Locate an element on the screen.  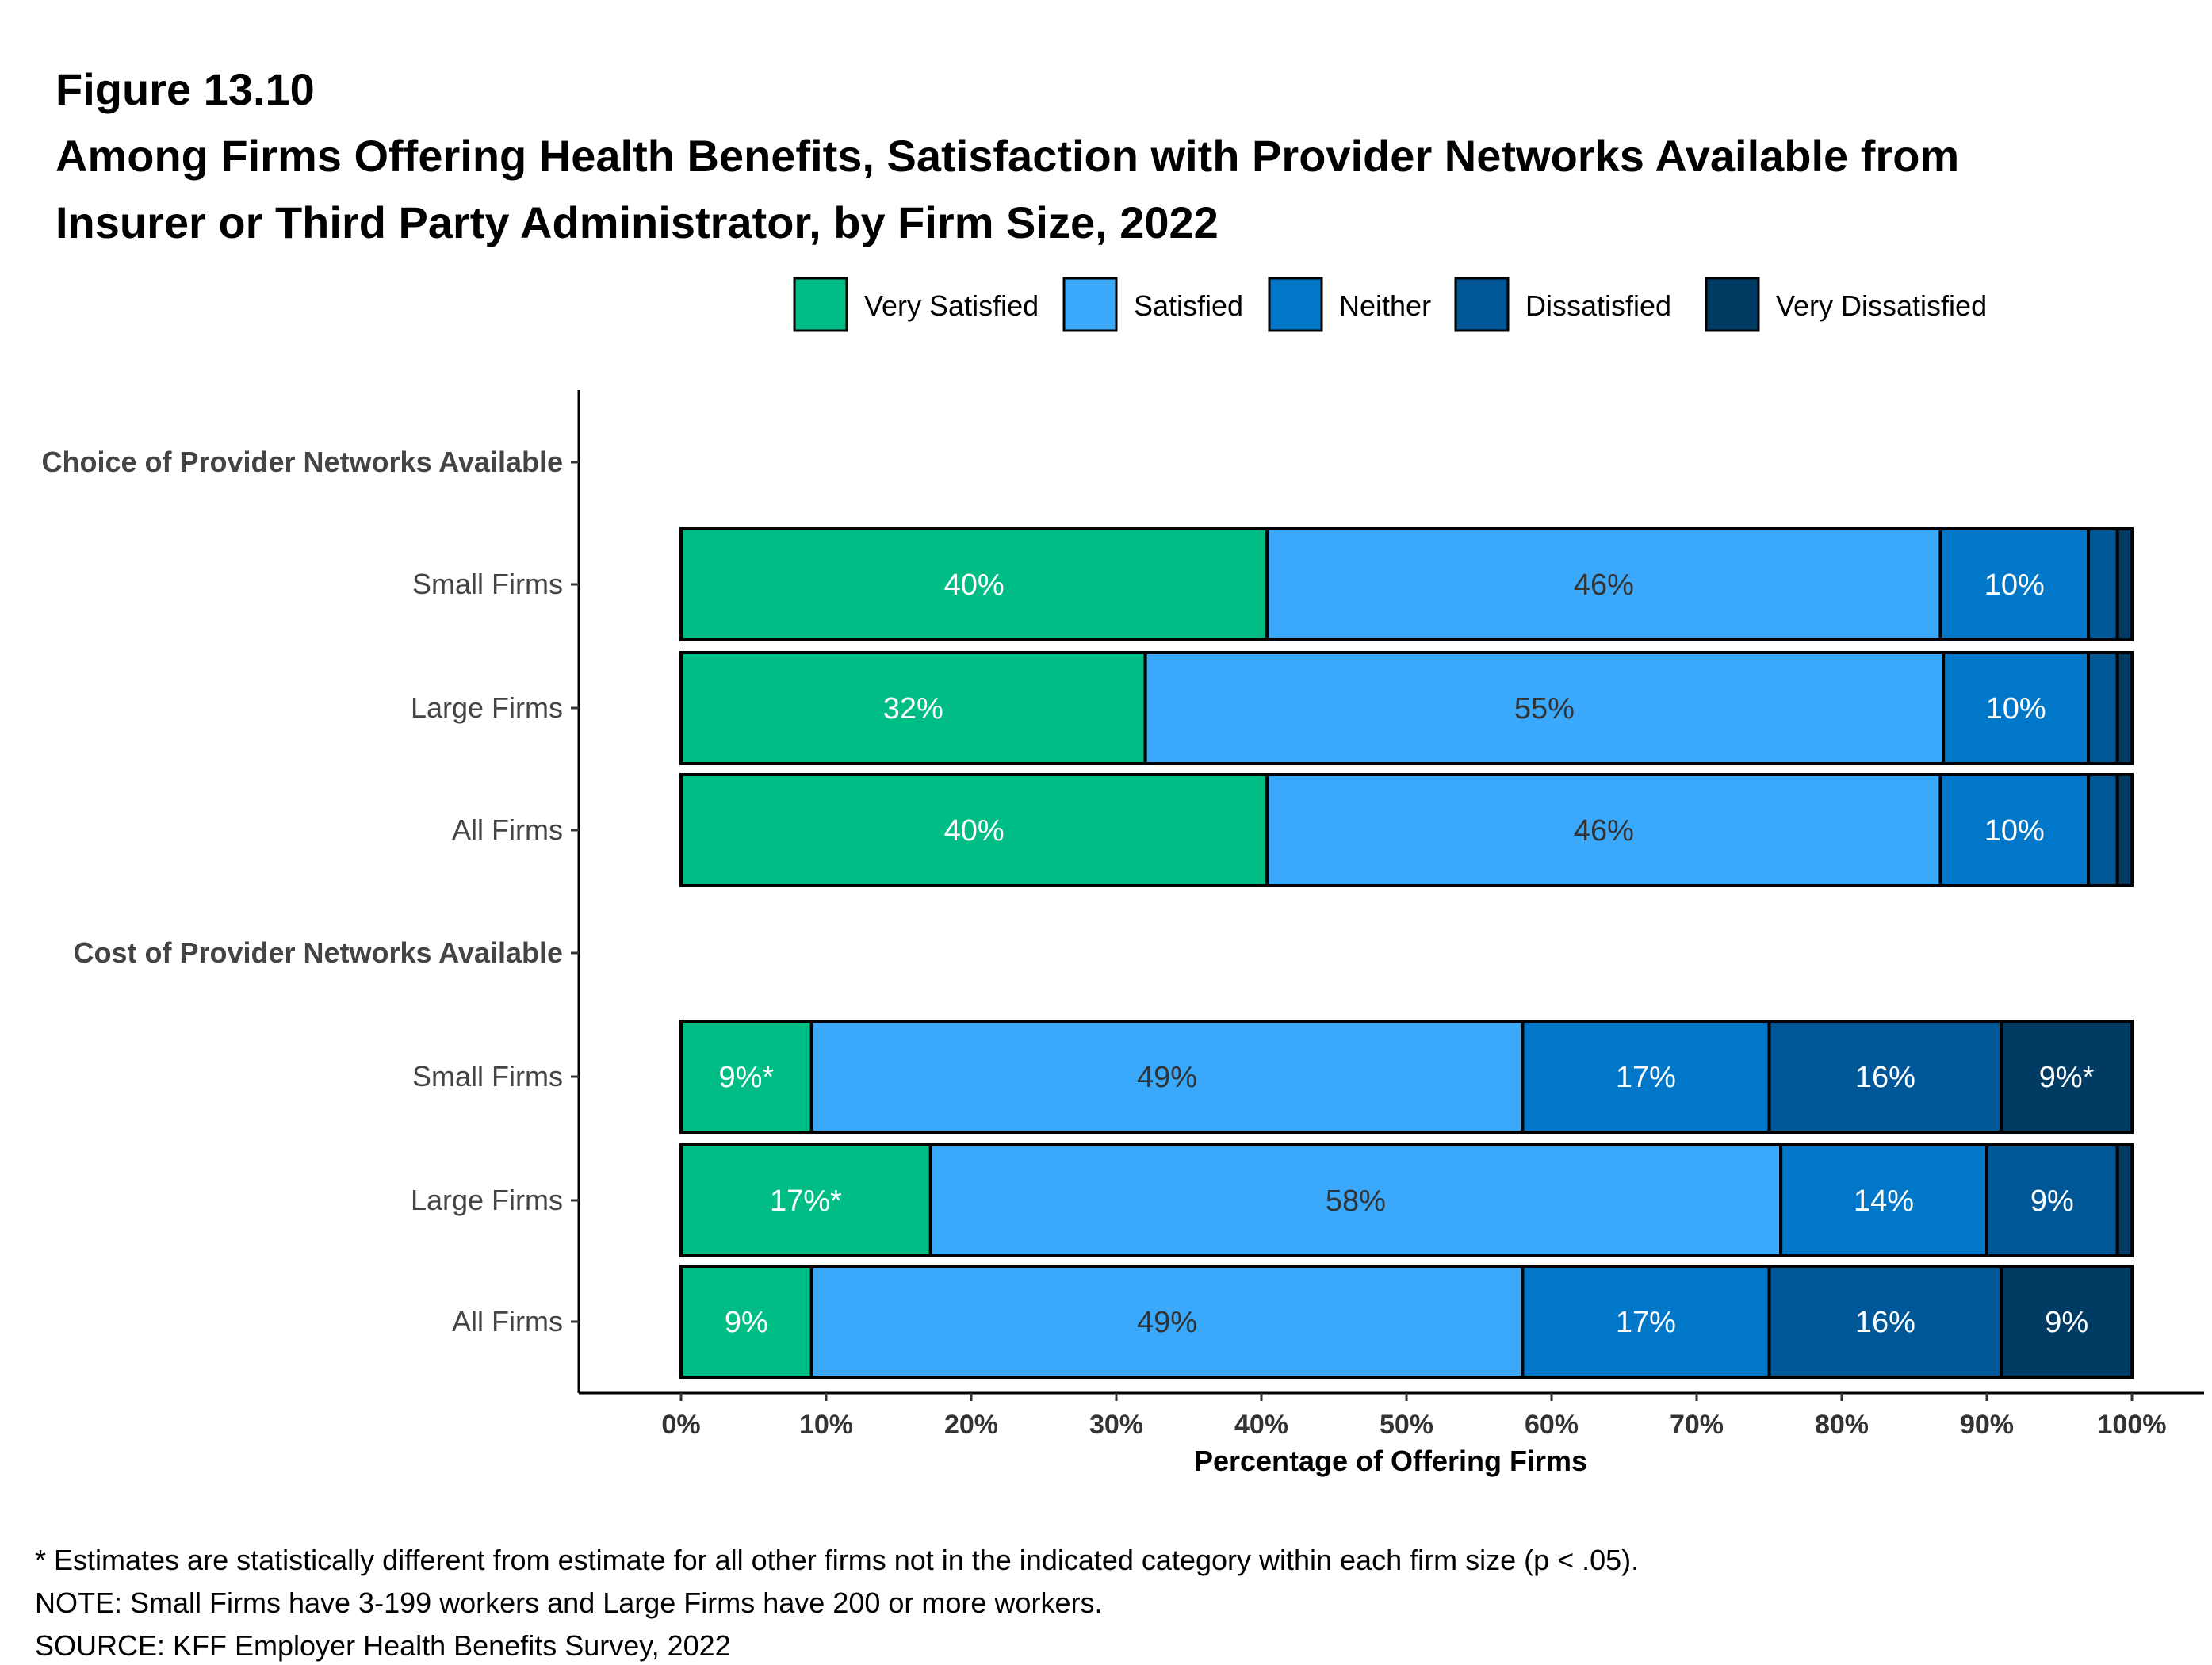
data-label: 17%* is located at coordinates (806, 1201).